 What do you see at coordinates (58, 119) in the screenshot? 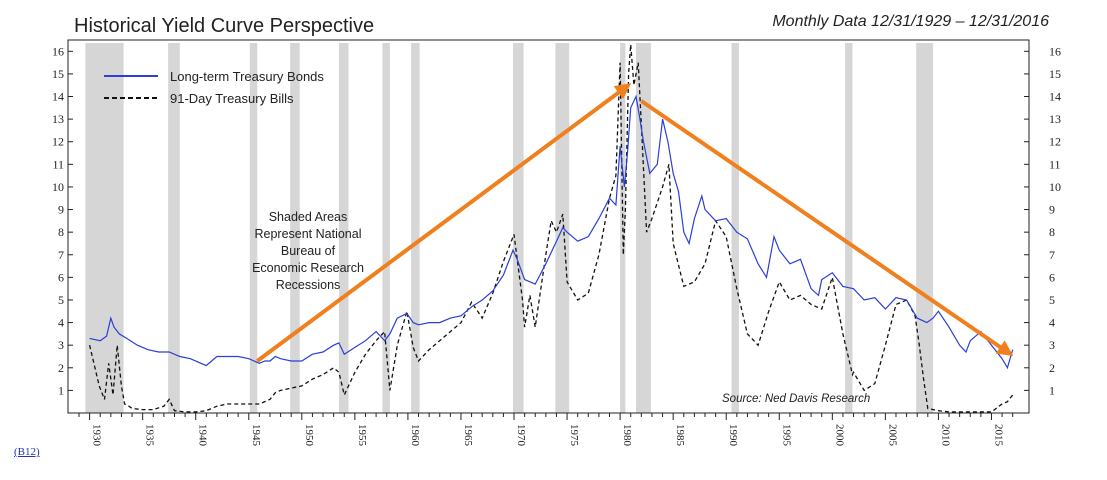
I see `y-tick-label-left-13: 13` at bounding box center [58, 119].